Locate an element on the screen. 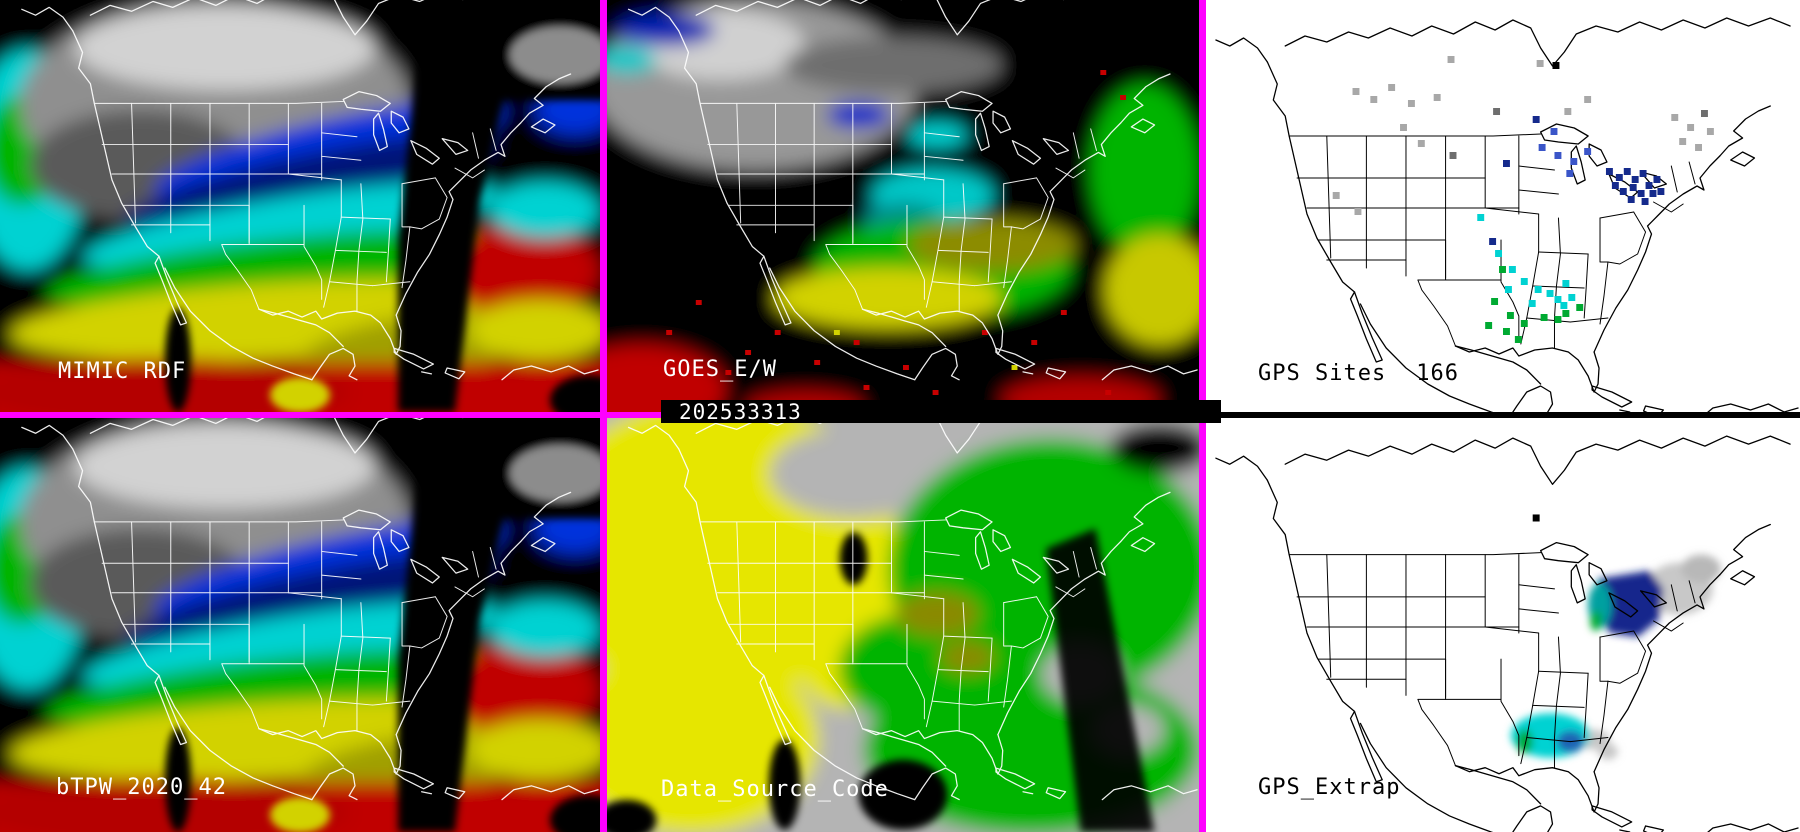  panel-label-mimic-rdf: MIMIC RDF is located at coordinates (122, 371).